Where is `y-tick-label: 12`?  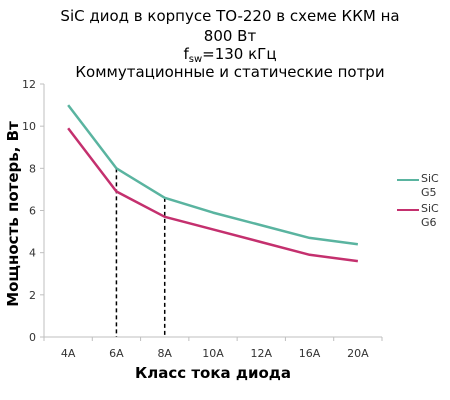
y-tick-label: 12 is located at coordinates (29, 84).